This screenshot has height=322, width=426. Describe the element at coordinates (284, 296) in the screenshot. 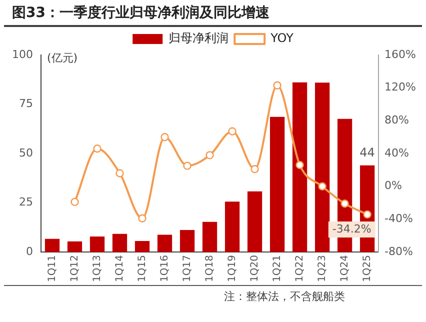

I see `text: 注：整体法，不含舰船类` at that location.